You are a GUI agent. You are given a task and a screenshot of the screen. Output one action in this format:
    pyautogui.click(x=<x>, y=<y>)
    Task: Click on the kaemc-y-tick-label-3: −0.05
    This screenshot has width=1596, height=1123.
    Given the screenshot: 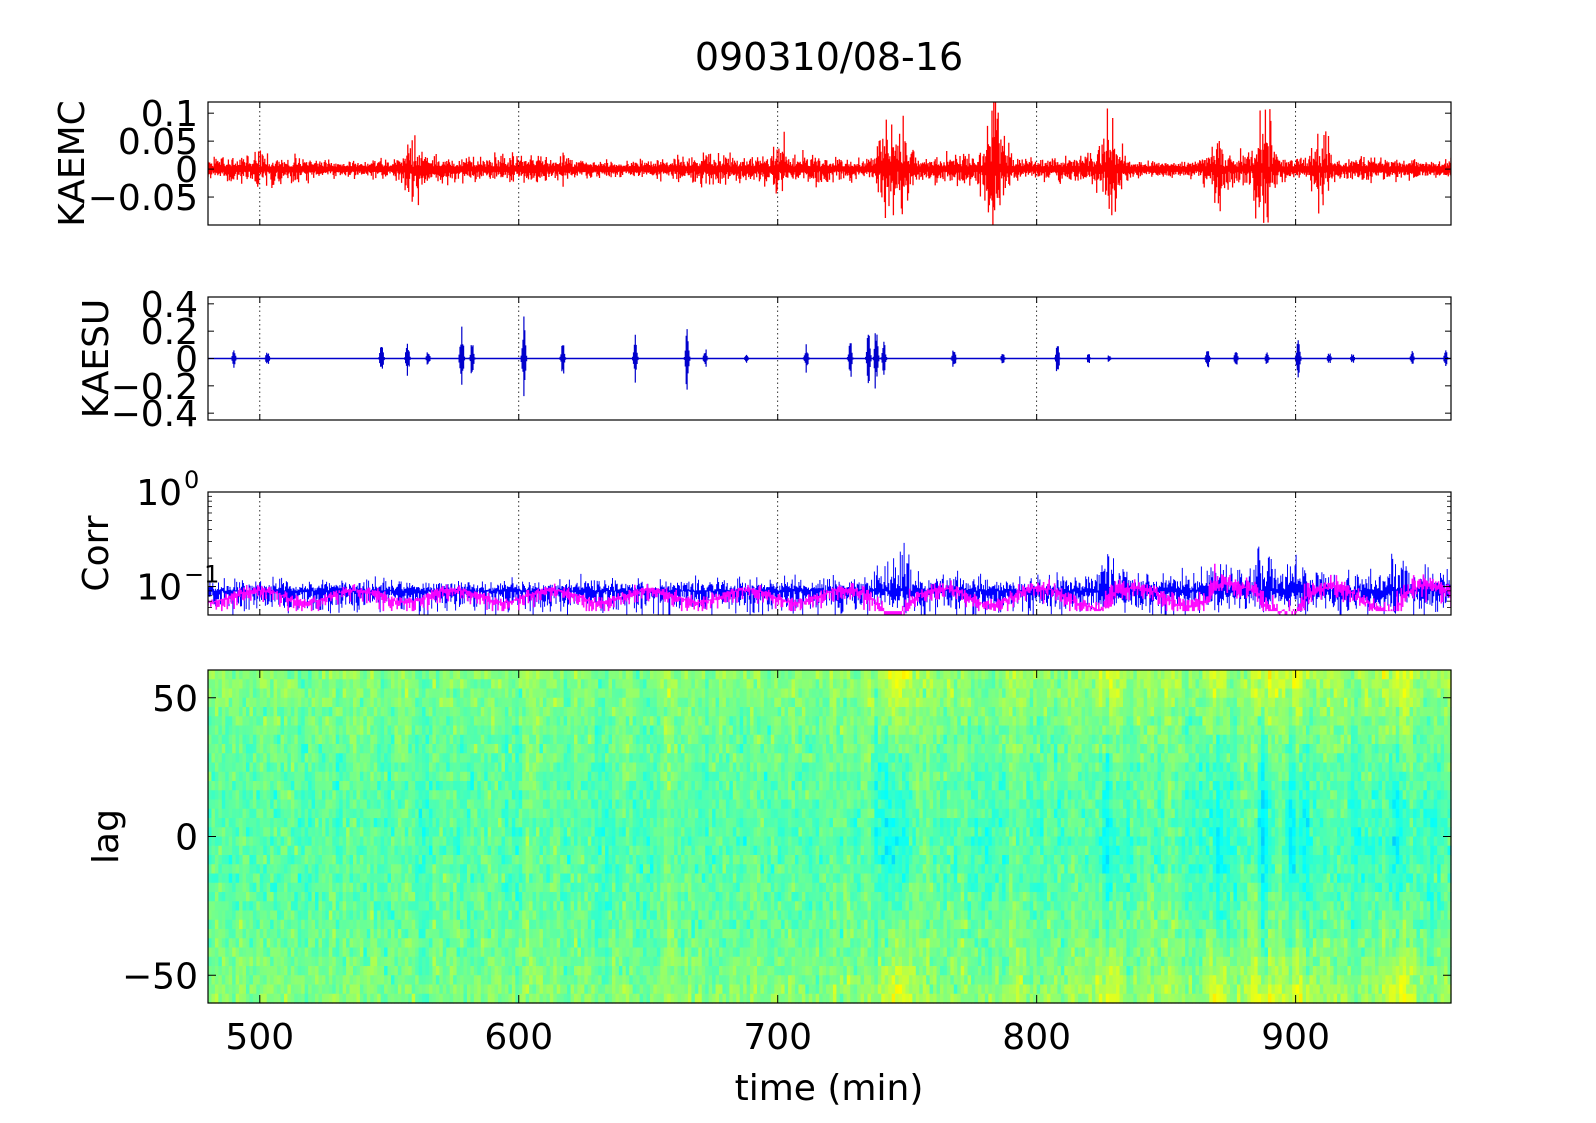 What is the action you would take?
    pyautogui.click(x=143, y=198)
    